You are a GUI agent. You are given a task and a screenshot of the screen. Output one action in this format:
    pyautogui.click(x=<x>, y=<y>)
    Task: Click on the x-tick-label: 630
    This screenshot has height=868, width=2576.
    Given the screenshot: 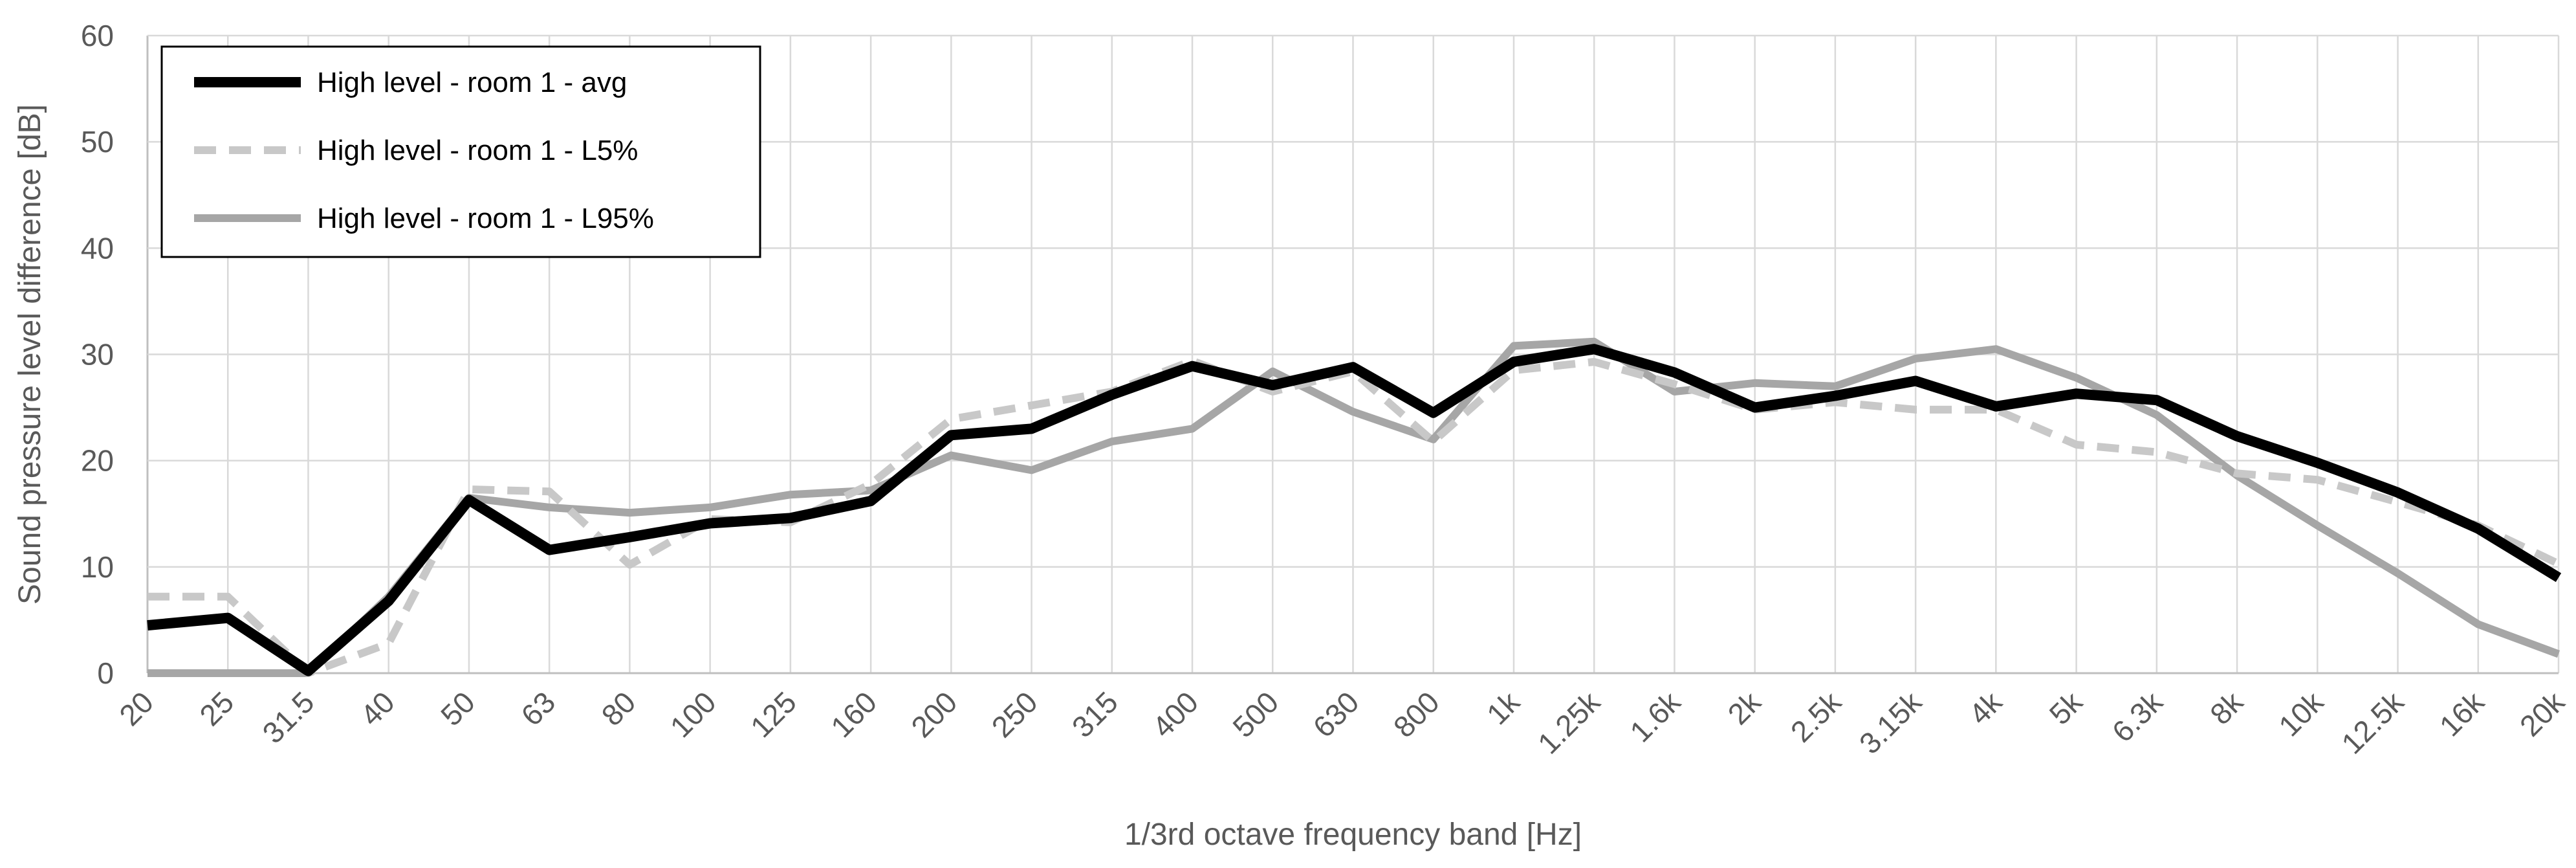 What is the action you would take?
    pyautogui.click(x=1337, y=715)
    